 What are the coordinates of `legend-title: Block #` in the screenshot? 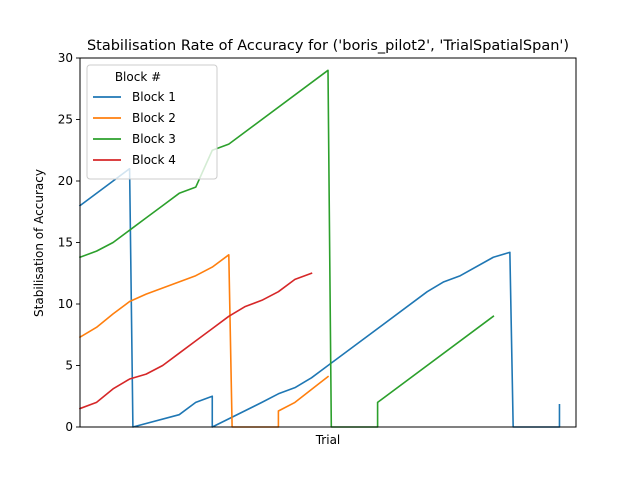 It's located at (138, 77).